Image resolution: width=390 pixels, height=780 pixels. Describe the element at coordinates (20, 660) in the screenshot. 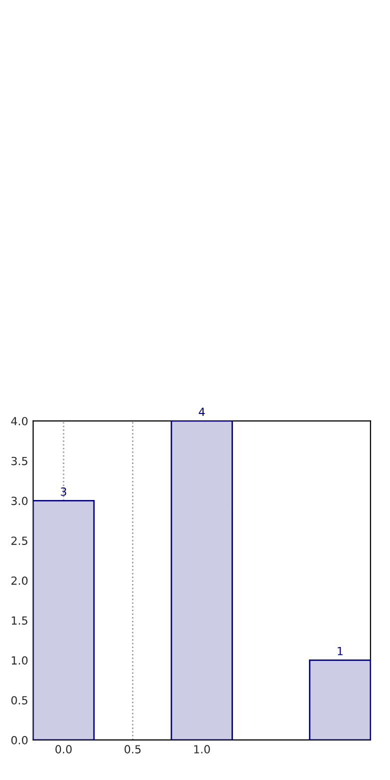

I see `y-tick-label: 1.0` at that location.